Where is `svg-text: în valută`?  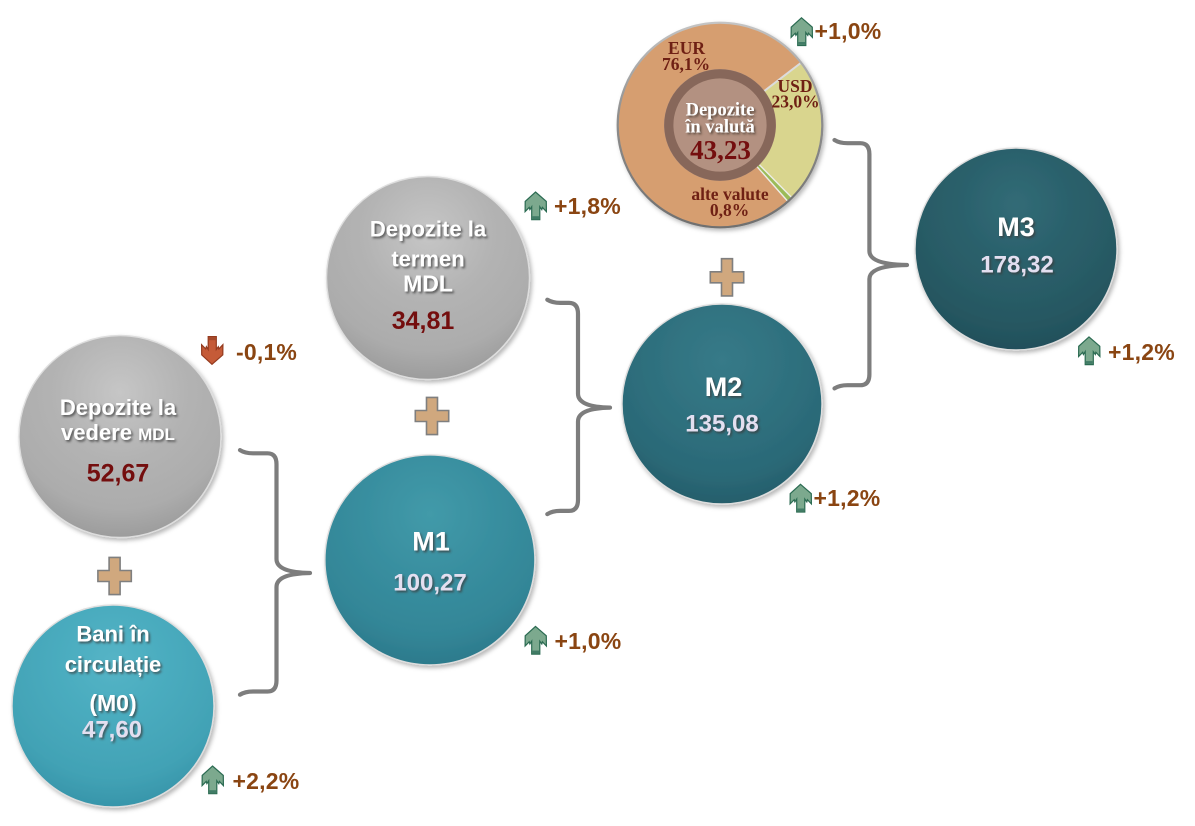
svg-text: în valută is located at coordinates (719, 128).